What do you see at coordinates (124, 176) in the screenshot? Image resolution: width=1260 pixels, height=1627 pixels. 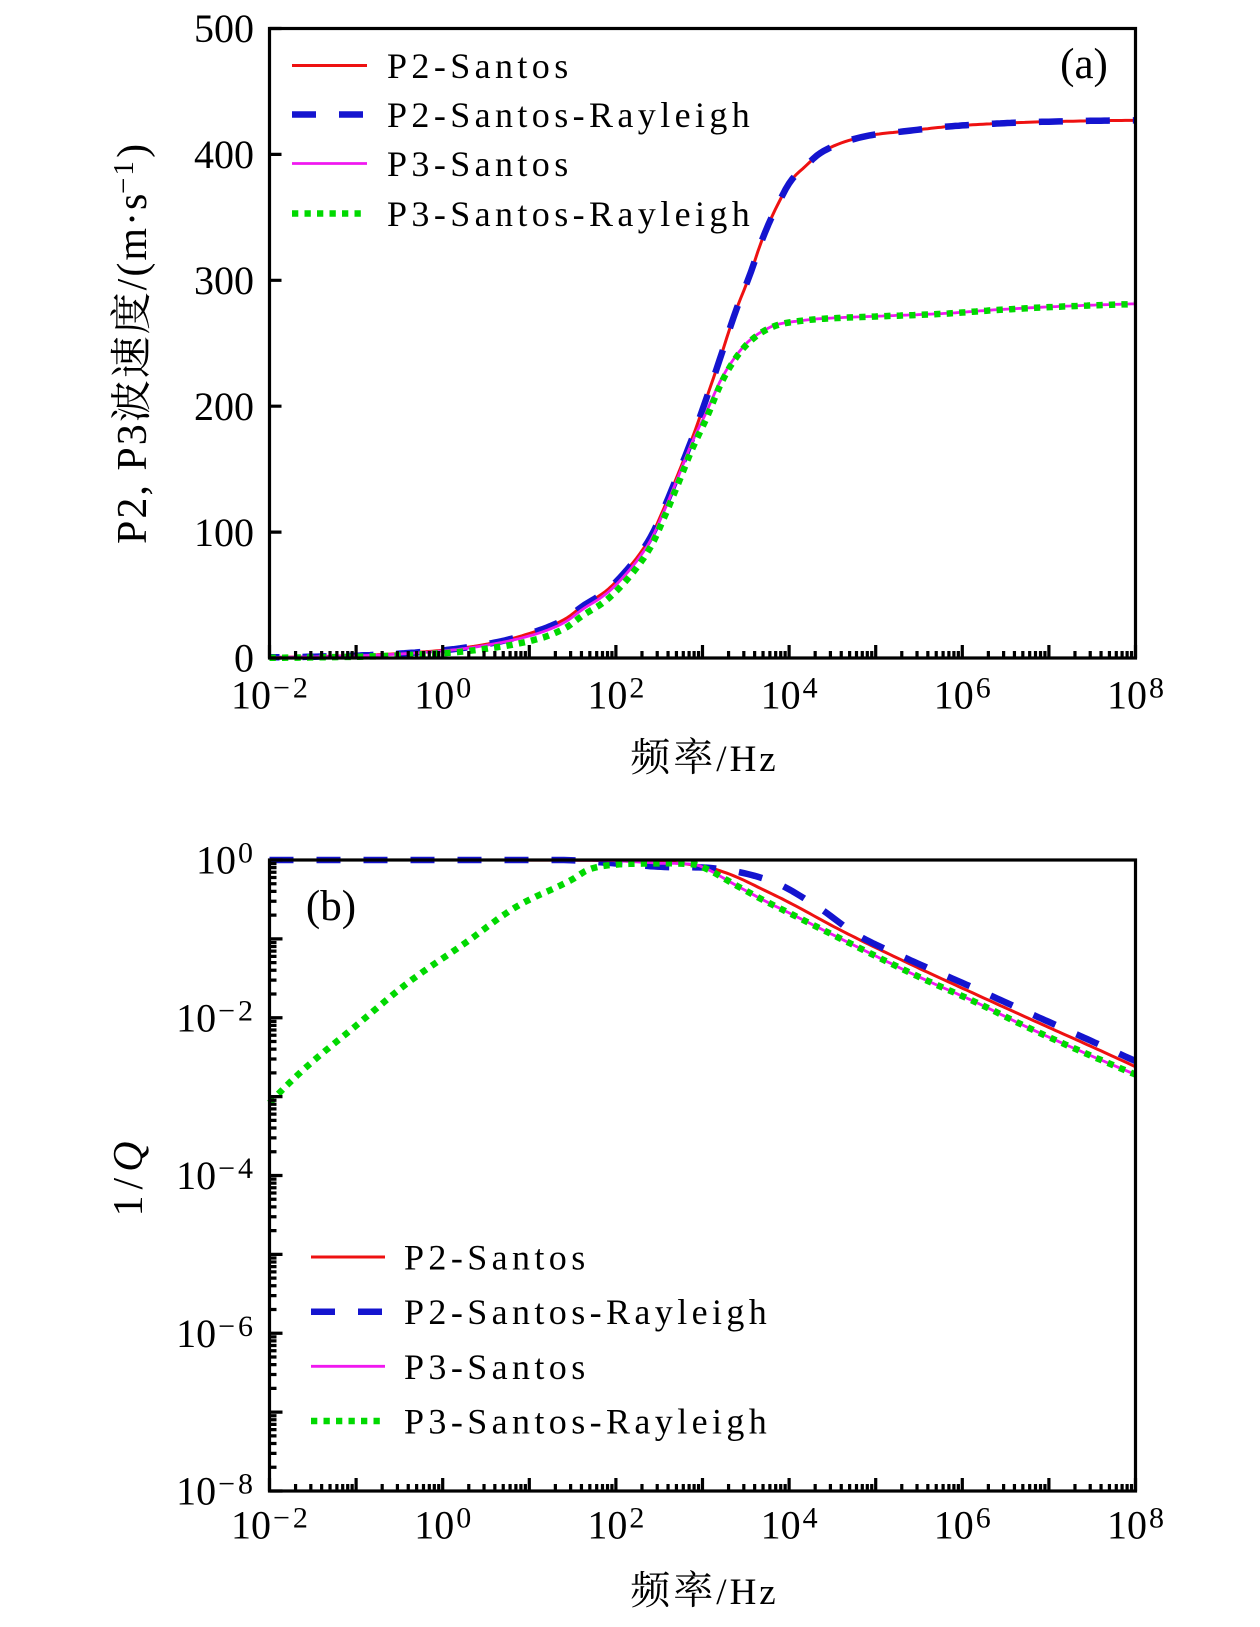 I see `svg-text: −1` at bounding box center [124, 176].